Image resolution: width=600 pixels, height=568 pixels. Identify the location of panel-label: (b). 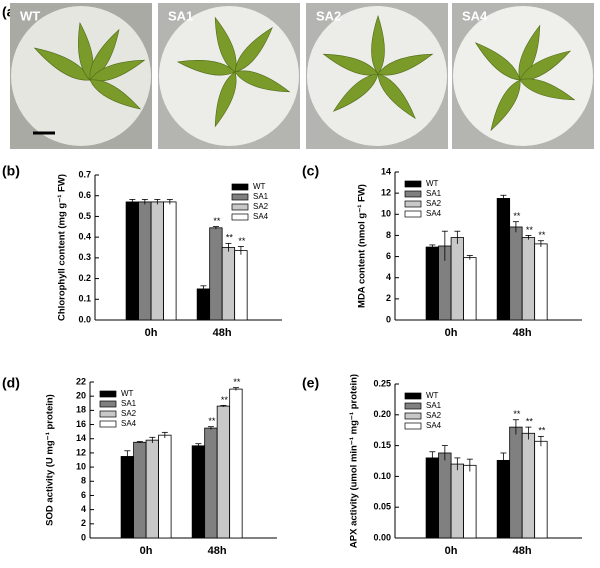
(11, 171).